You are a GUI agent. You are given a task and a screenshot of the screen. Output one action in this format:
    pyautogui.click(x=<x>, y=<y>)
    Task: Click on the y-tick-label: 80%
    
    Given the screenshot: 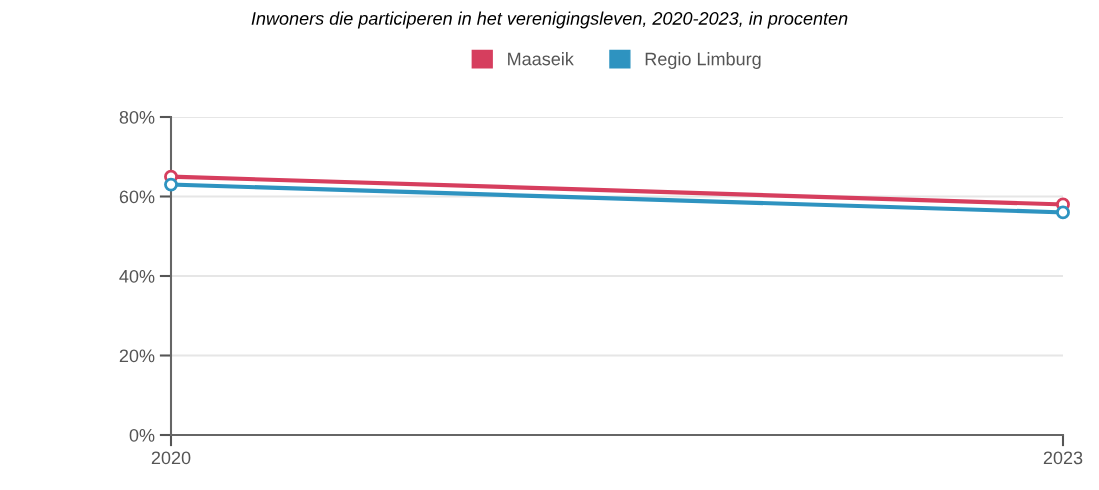 What is the action you would take?
    pyautogui.click(x=137, y=117)
    